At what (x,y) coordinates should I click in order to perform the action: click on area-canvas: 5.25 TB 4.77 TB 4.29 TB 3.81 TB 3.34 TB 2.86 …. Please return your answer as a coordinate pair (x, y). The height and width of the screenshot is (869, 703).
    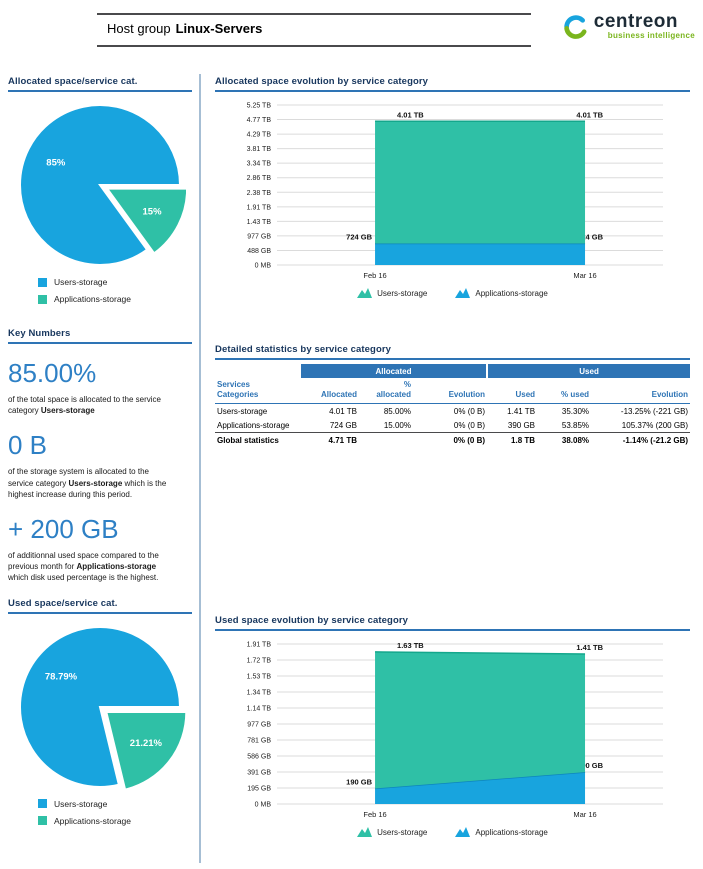
    Looking at the image, I should click on (455, 191).